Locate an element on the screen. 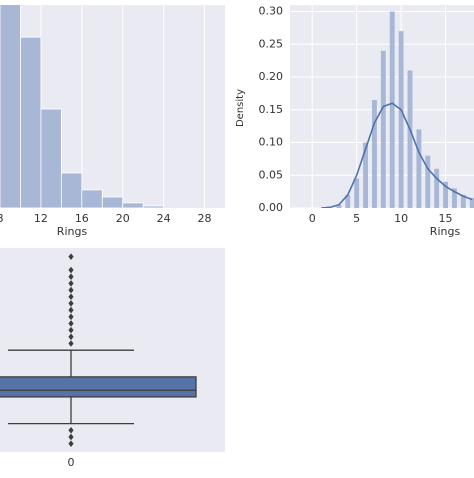 The height and width of the screenshot is (478, 474). x-tick-label: 16 is located at coordinates (82, 218).